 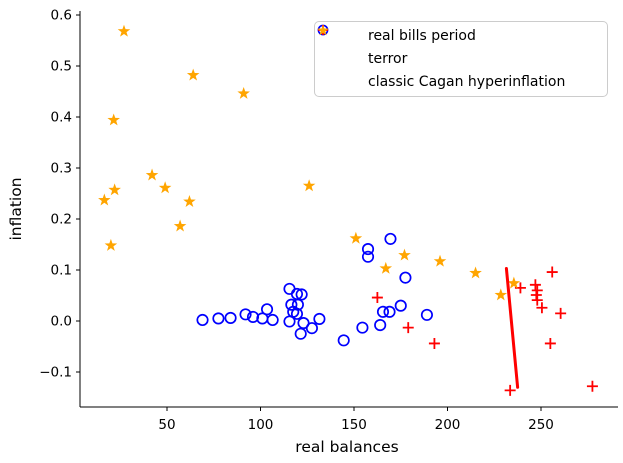 What do you see at coordinates (55, 373) in the screenshot?
I see `y-tick-label: −0.1` at bounding box center [55, 373].